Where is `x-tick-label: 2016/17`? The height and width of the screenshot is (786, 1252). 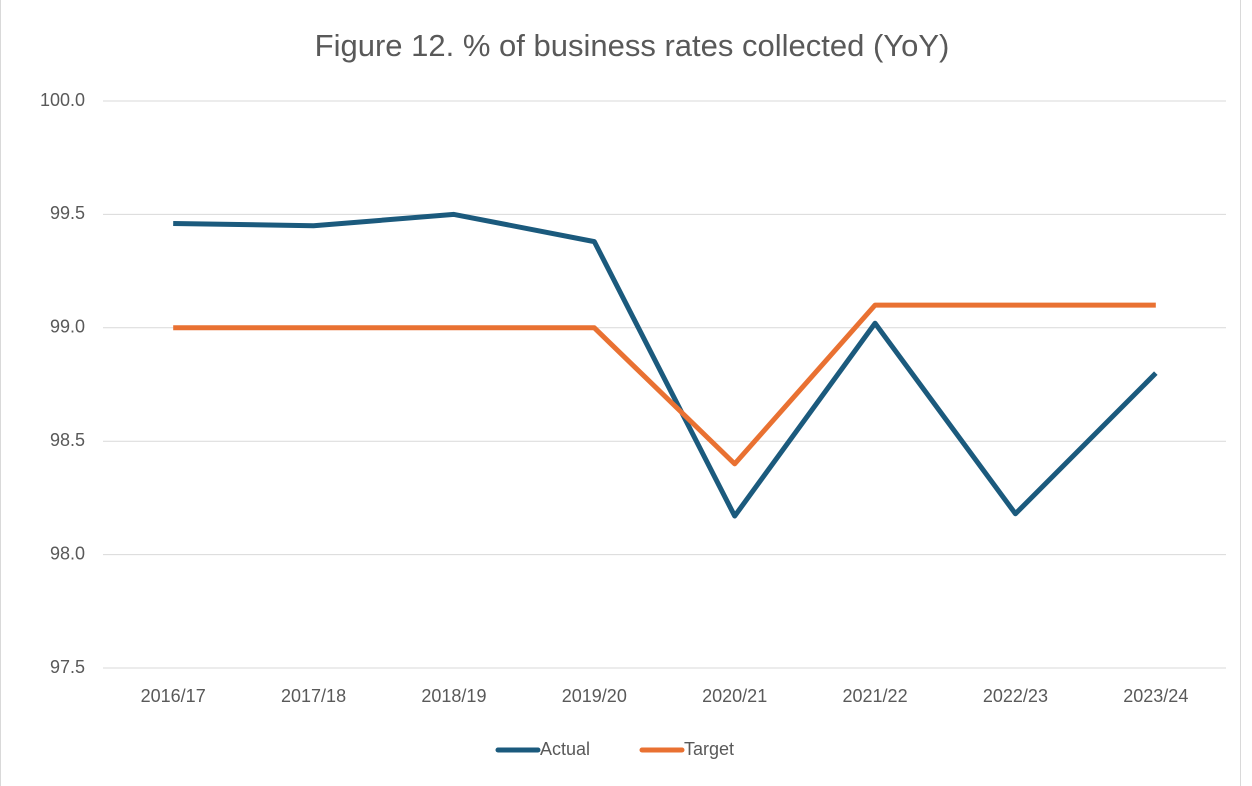
x-tick-label: 2016/17 is located at coordinates (173, 696).